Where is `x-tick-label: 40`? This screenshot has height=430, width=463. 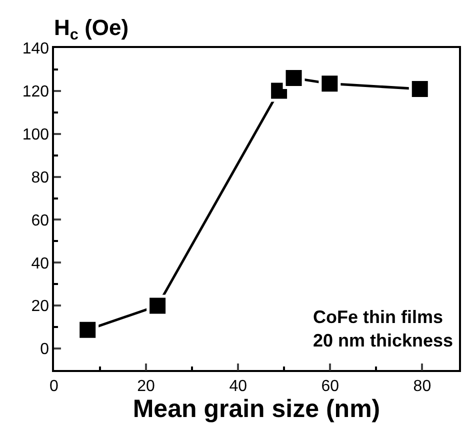
x-tick-label: 40 is located at coordinates (238, 386).